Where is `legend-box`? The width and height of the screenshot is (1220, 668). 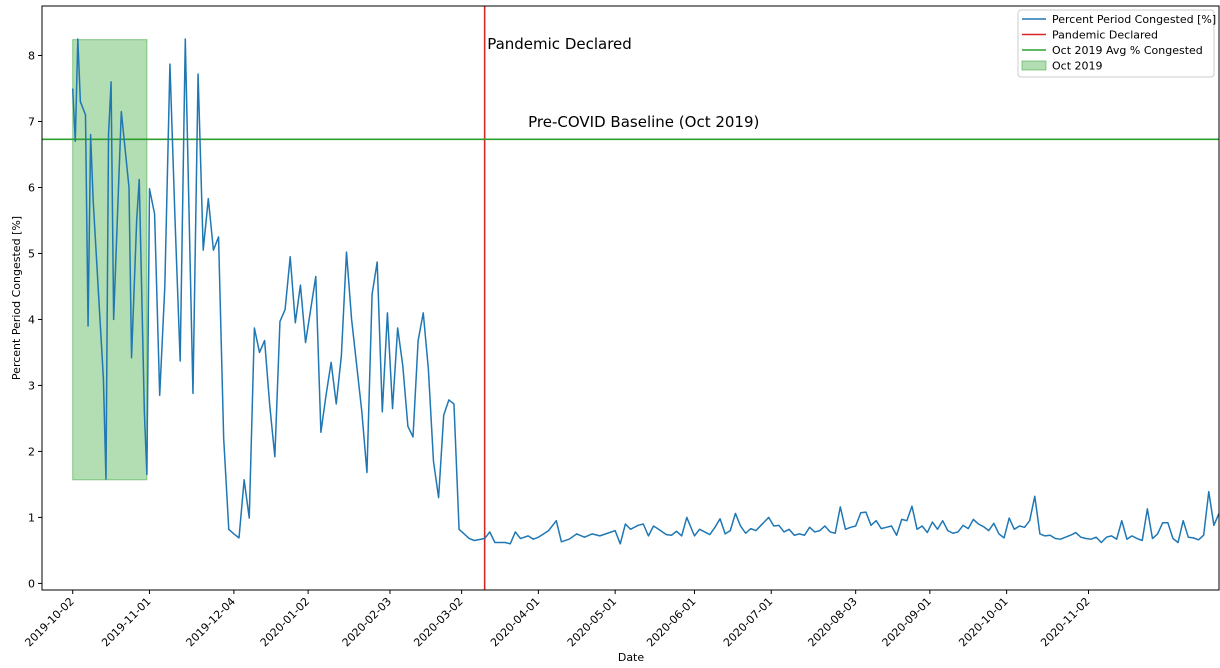 legend-box is located at coordinates (1116, 43).